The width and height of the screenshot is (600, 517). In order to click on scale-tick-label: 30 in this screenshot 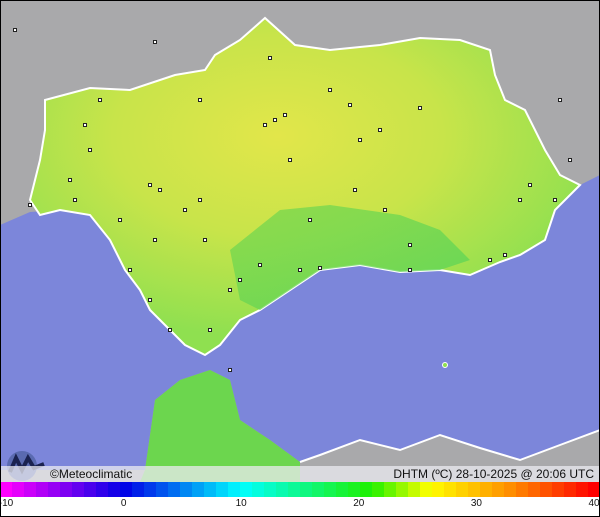, I will do `click(476, 503)`.